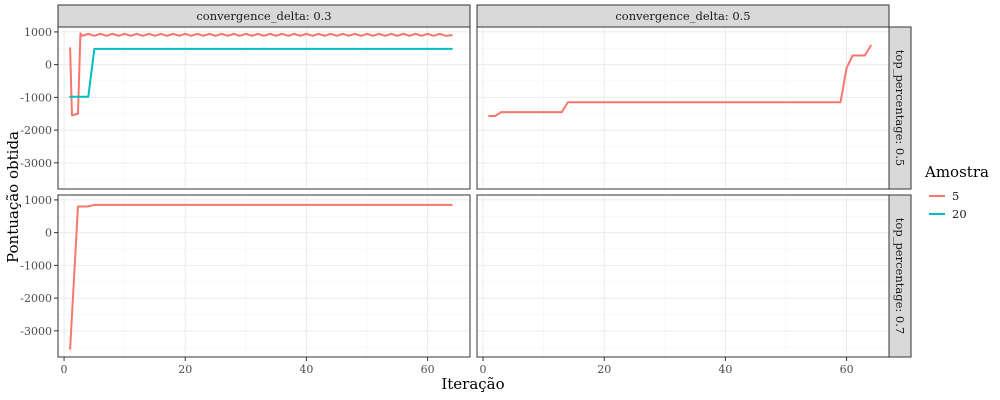  What do you see at coordinates (13, 197) in the screenshot?
I see `y-axis-title: Pontuação obtida` at bounding box center [13, 197].